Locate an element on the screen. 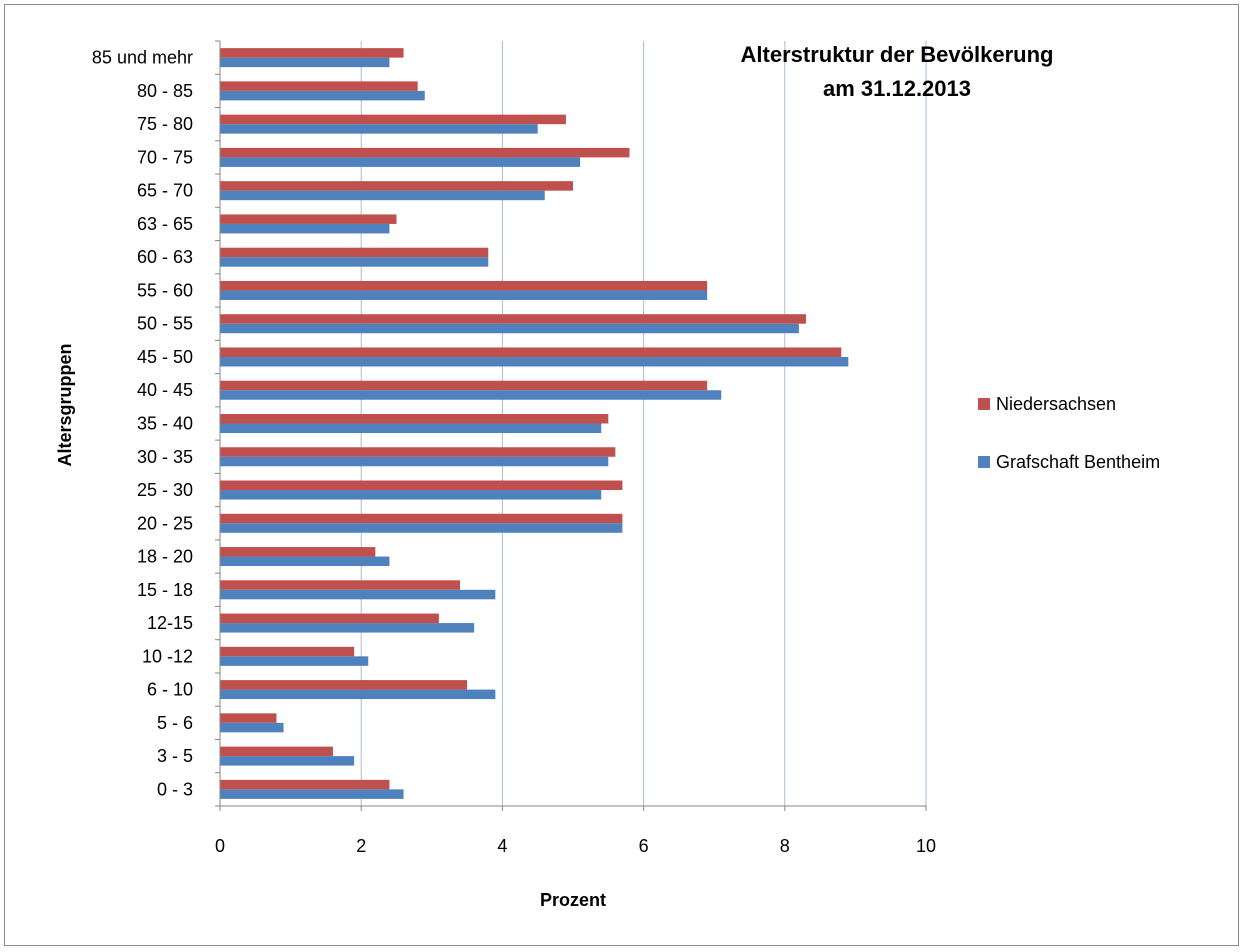  category-label: 20 - 25 is located at coordinates (165, 523).